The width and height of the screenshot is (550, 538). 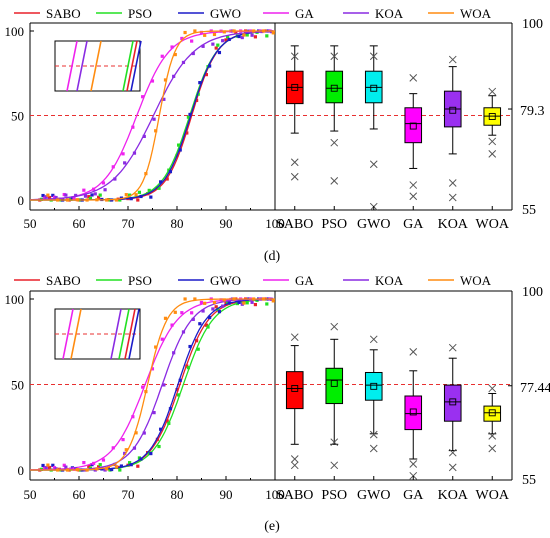 I want to click on panel-label: (e), so click(x=272, y=526).